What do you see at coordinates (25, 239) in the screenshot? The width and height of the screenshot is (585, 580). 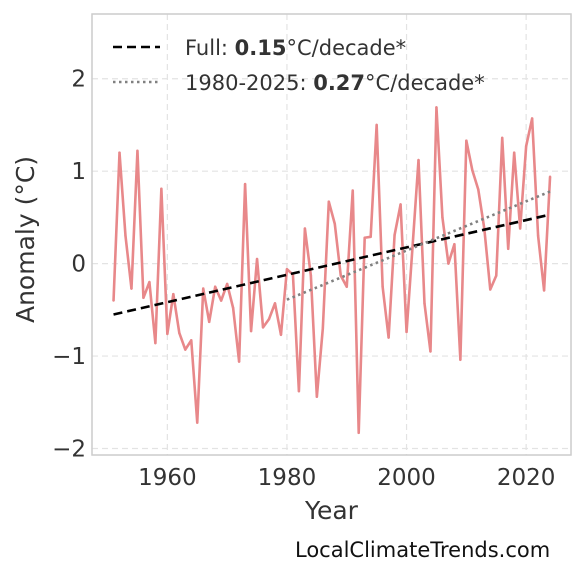 I see `y-axis-label: Anomaly (°C)` at bounding box center [25, 239].